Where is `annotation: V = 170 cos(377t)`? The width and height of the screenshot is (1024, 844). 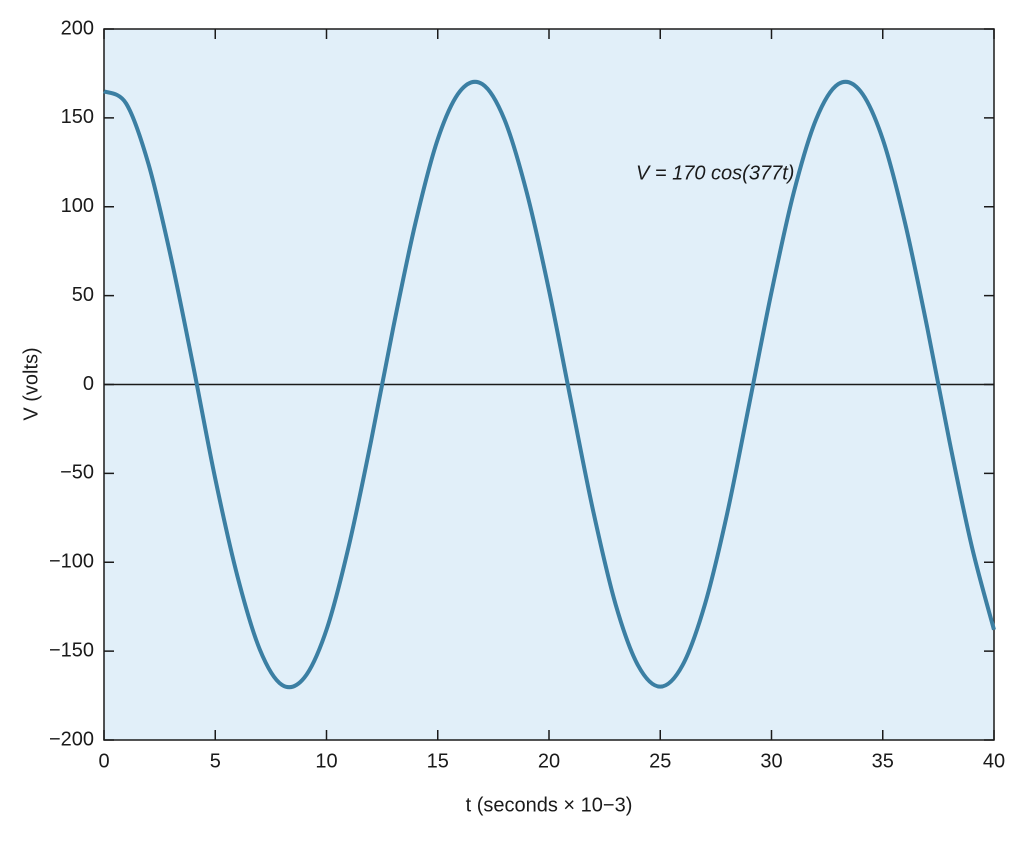 annotation: V = 170 cos(377t) is located at coordinates (715, 173).